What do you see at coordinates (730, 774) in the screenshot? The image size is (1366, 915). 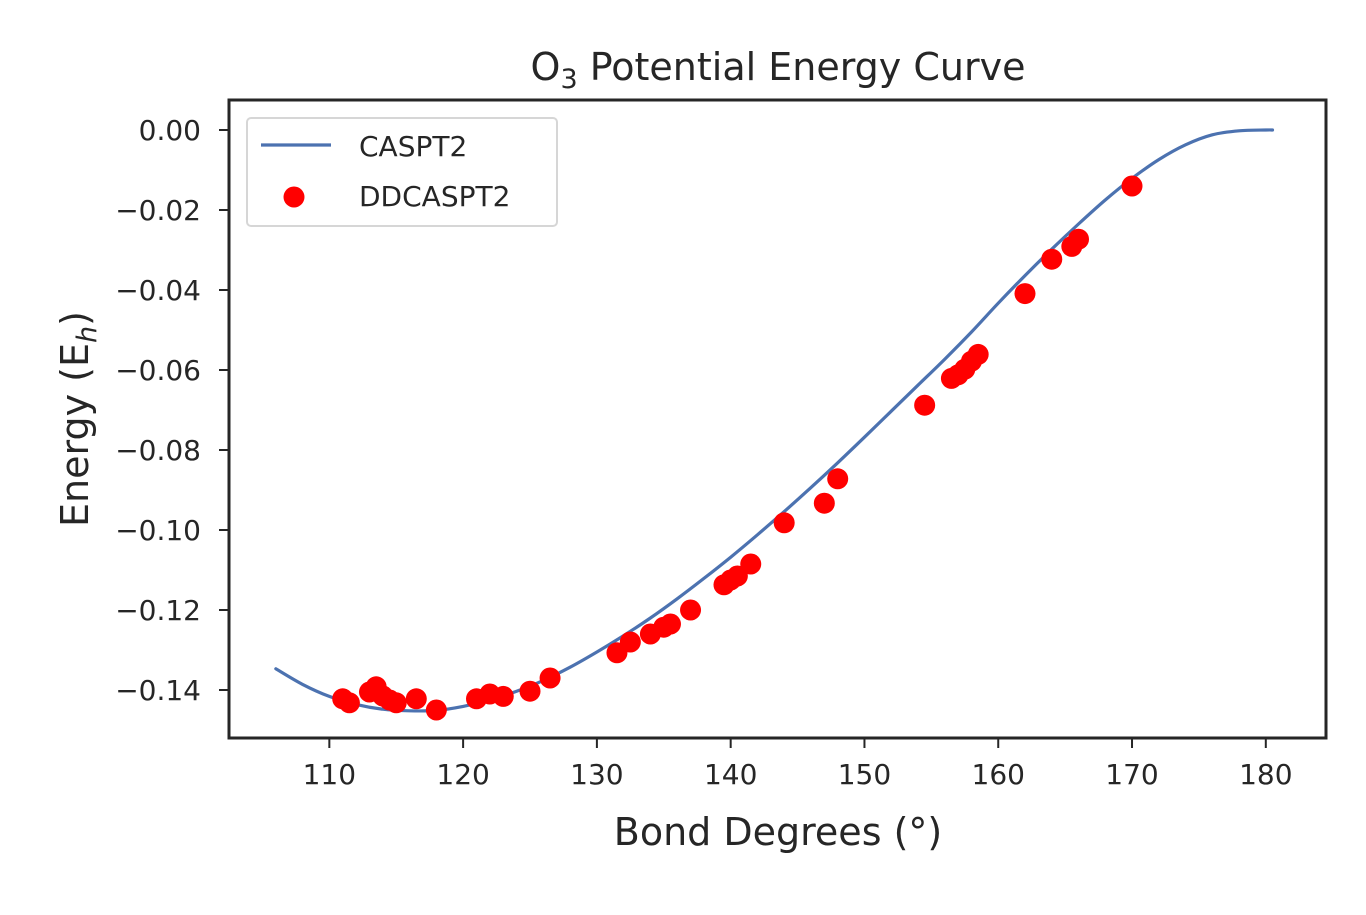 I see `x-tick-label: 140` at bounding box center [730, 774].